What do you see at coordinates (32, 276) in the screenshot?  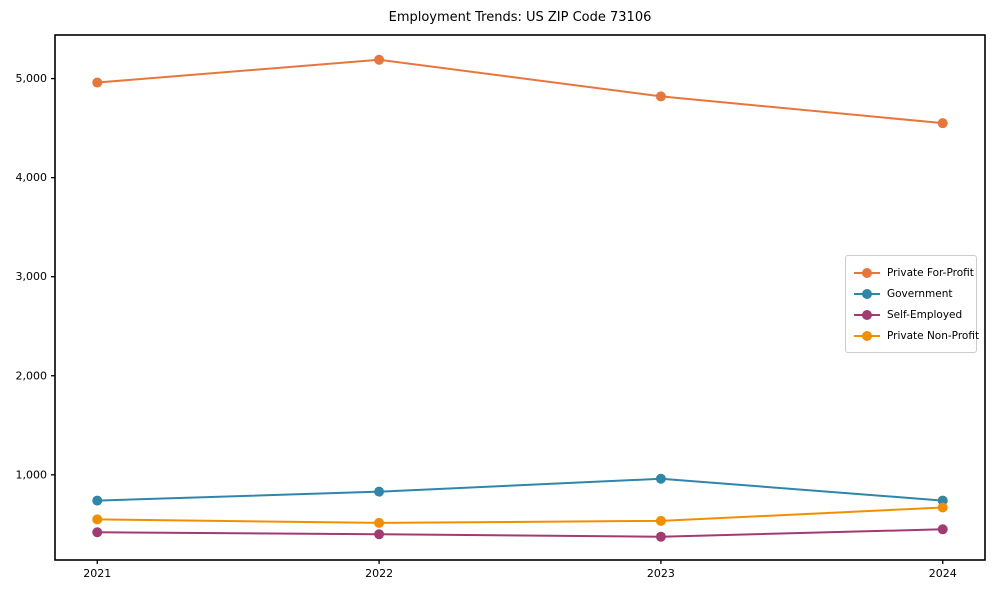 I see `y-tick-label: 3,000` at bounding box center [32, 276].